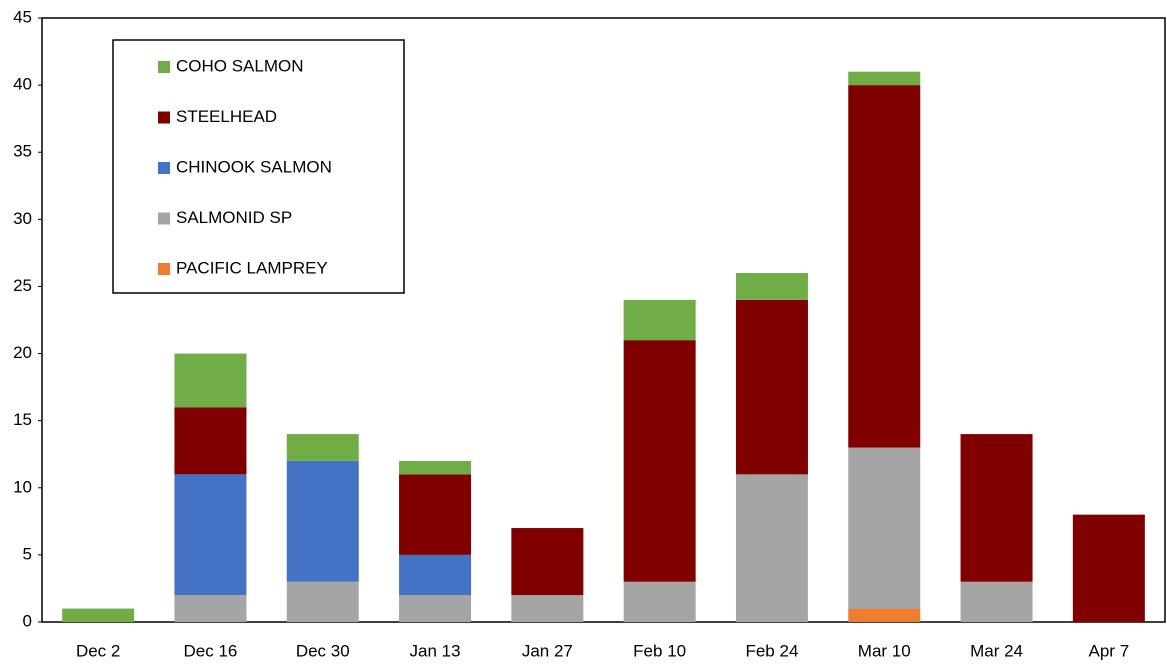 This screenshot has height=671, width=1167. What do you see at coordinates (435, 650) in the screenshot?
I see `x-tick-label: Jan 13` at bounding box center [435, 650].